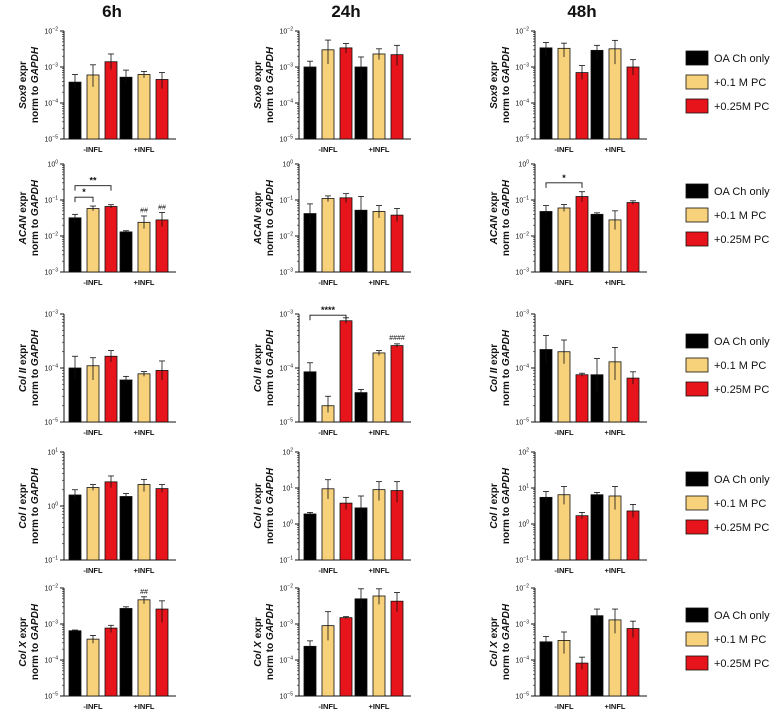 The image size is (782, 721). I want to click on y-tick-exponent: −5, so click(55, 421).